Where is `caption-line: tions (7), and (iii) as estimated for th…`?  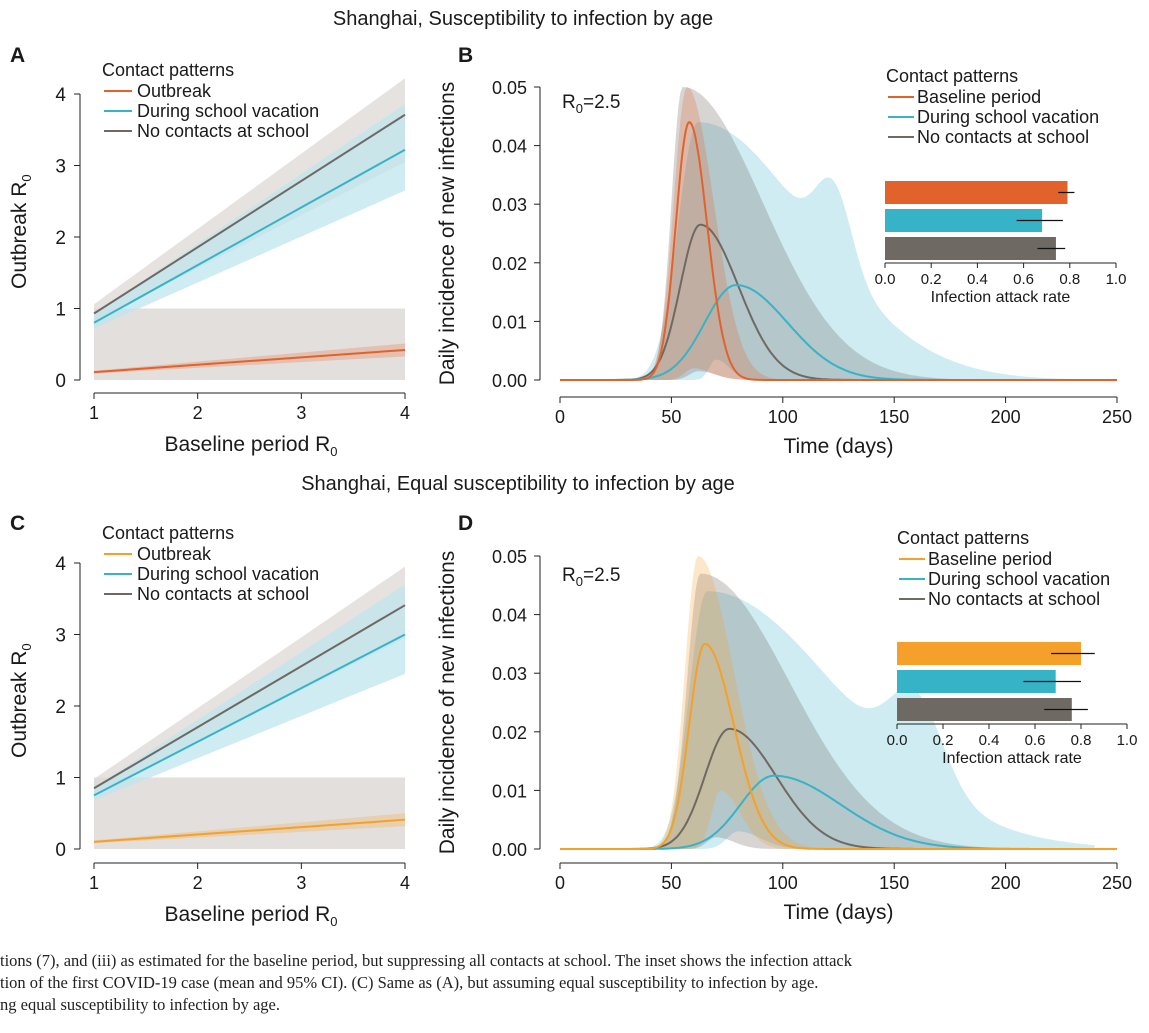 caption-line: tions (7), and (iii) as estimated for th… is located at coordinates (426, 960).